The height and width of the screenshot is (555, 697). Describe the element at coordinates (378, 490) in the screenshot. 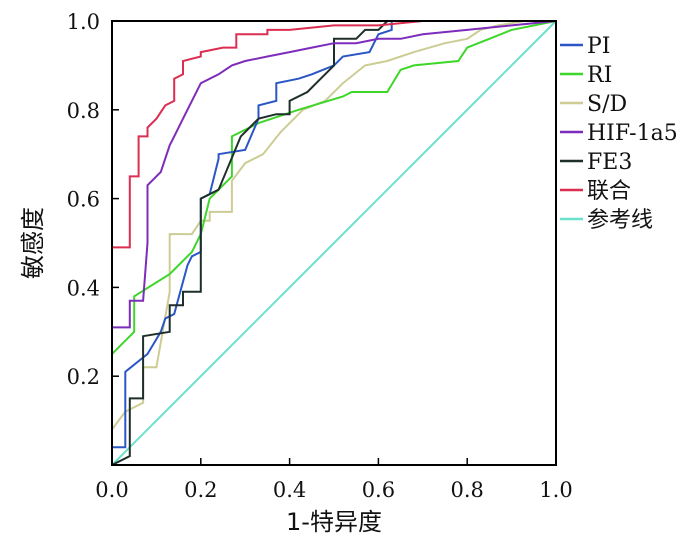

I see `x-tick-label: 0.6` at that location.